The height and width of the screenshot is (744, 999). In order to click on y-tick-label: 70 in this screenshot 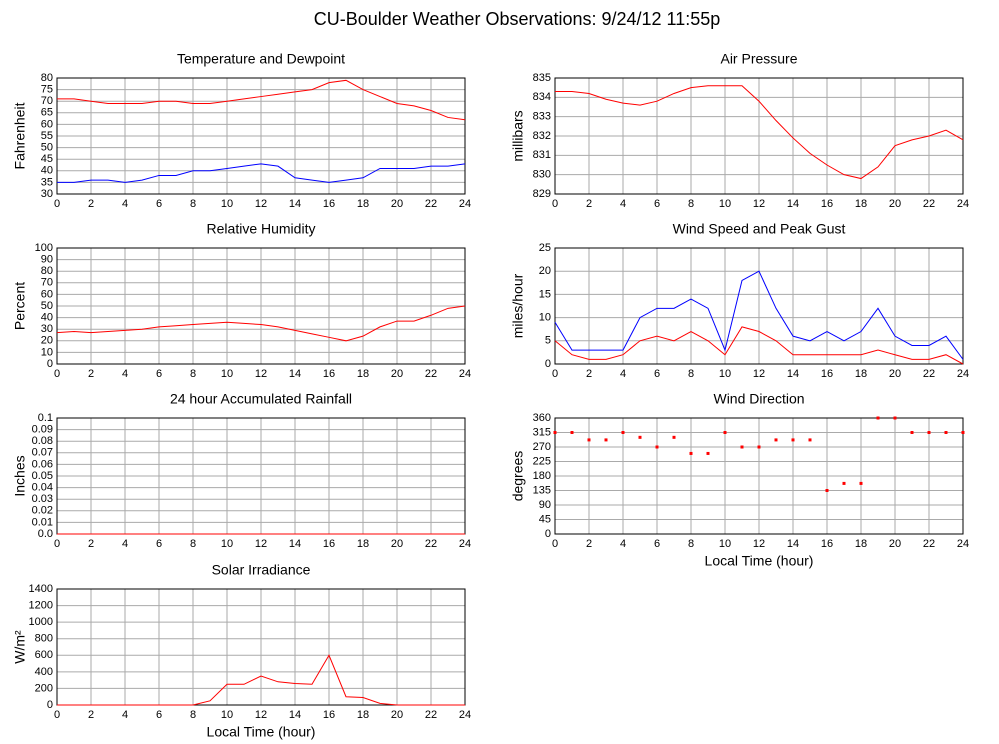, I will do `click(47, 283)`.